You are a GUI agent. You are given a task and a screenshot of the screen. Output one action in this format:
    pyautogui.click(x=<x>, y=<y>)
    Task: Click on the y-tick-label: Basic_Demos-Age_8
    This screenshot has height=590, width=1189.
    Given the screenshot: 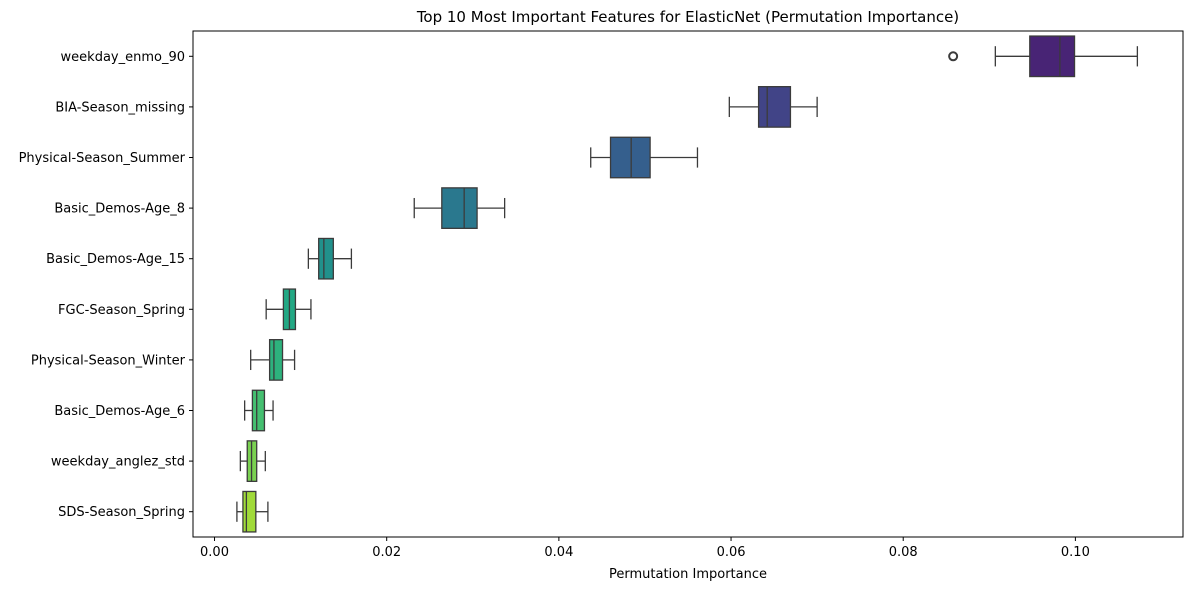 What is the action you would take?
    pyautogui.click(x=119, y=209)
    